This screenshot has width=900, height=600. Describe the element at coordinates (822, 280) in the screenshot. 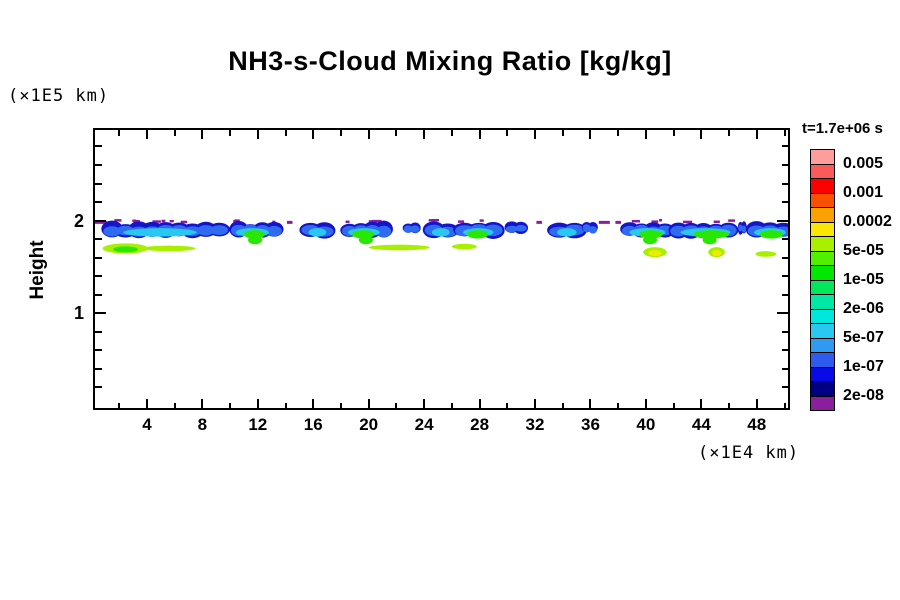

I see `legend-color-bar` at that location.